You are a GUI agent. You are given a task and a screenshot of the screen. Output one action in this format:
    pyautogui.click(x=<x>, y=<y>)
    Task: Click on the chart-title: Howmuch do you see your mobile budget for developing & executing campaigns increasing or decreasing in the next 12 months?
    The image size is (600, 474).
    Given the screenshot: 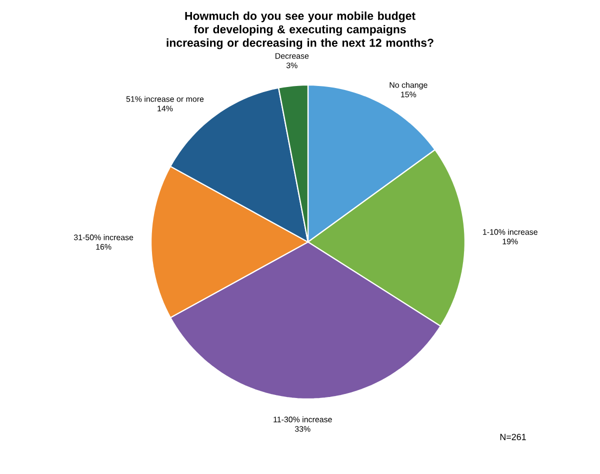 What is the action you would take?
    pyautogui.click(x=300, y=31)
    